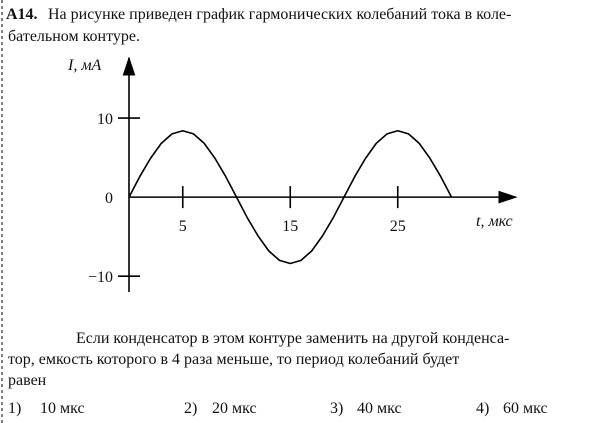  I want to click on y-tick-label: 0, so click(109, 198).